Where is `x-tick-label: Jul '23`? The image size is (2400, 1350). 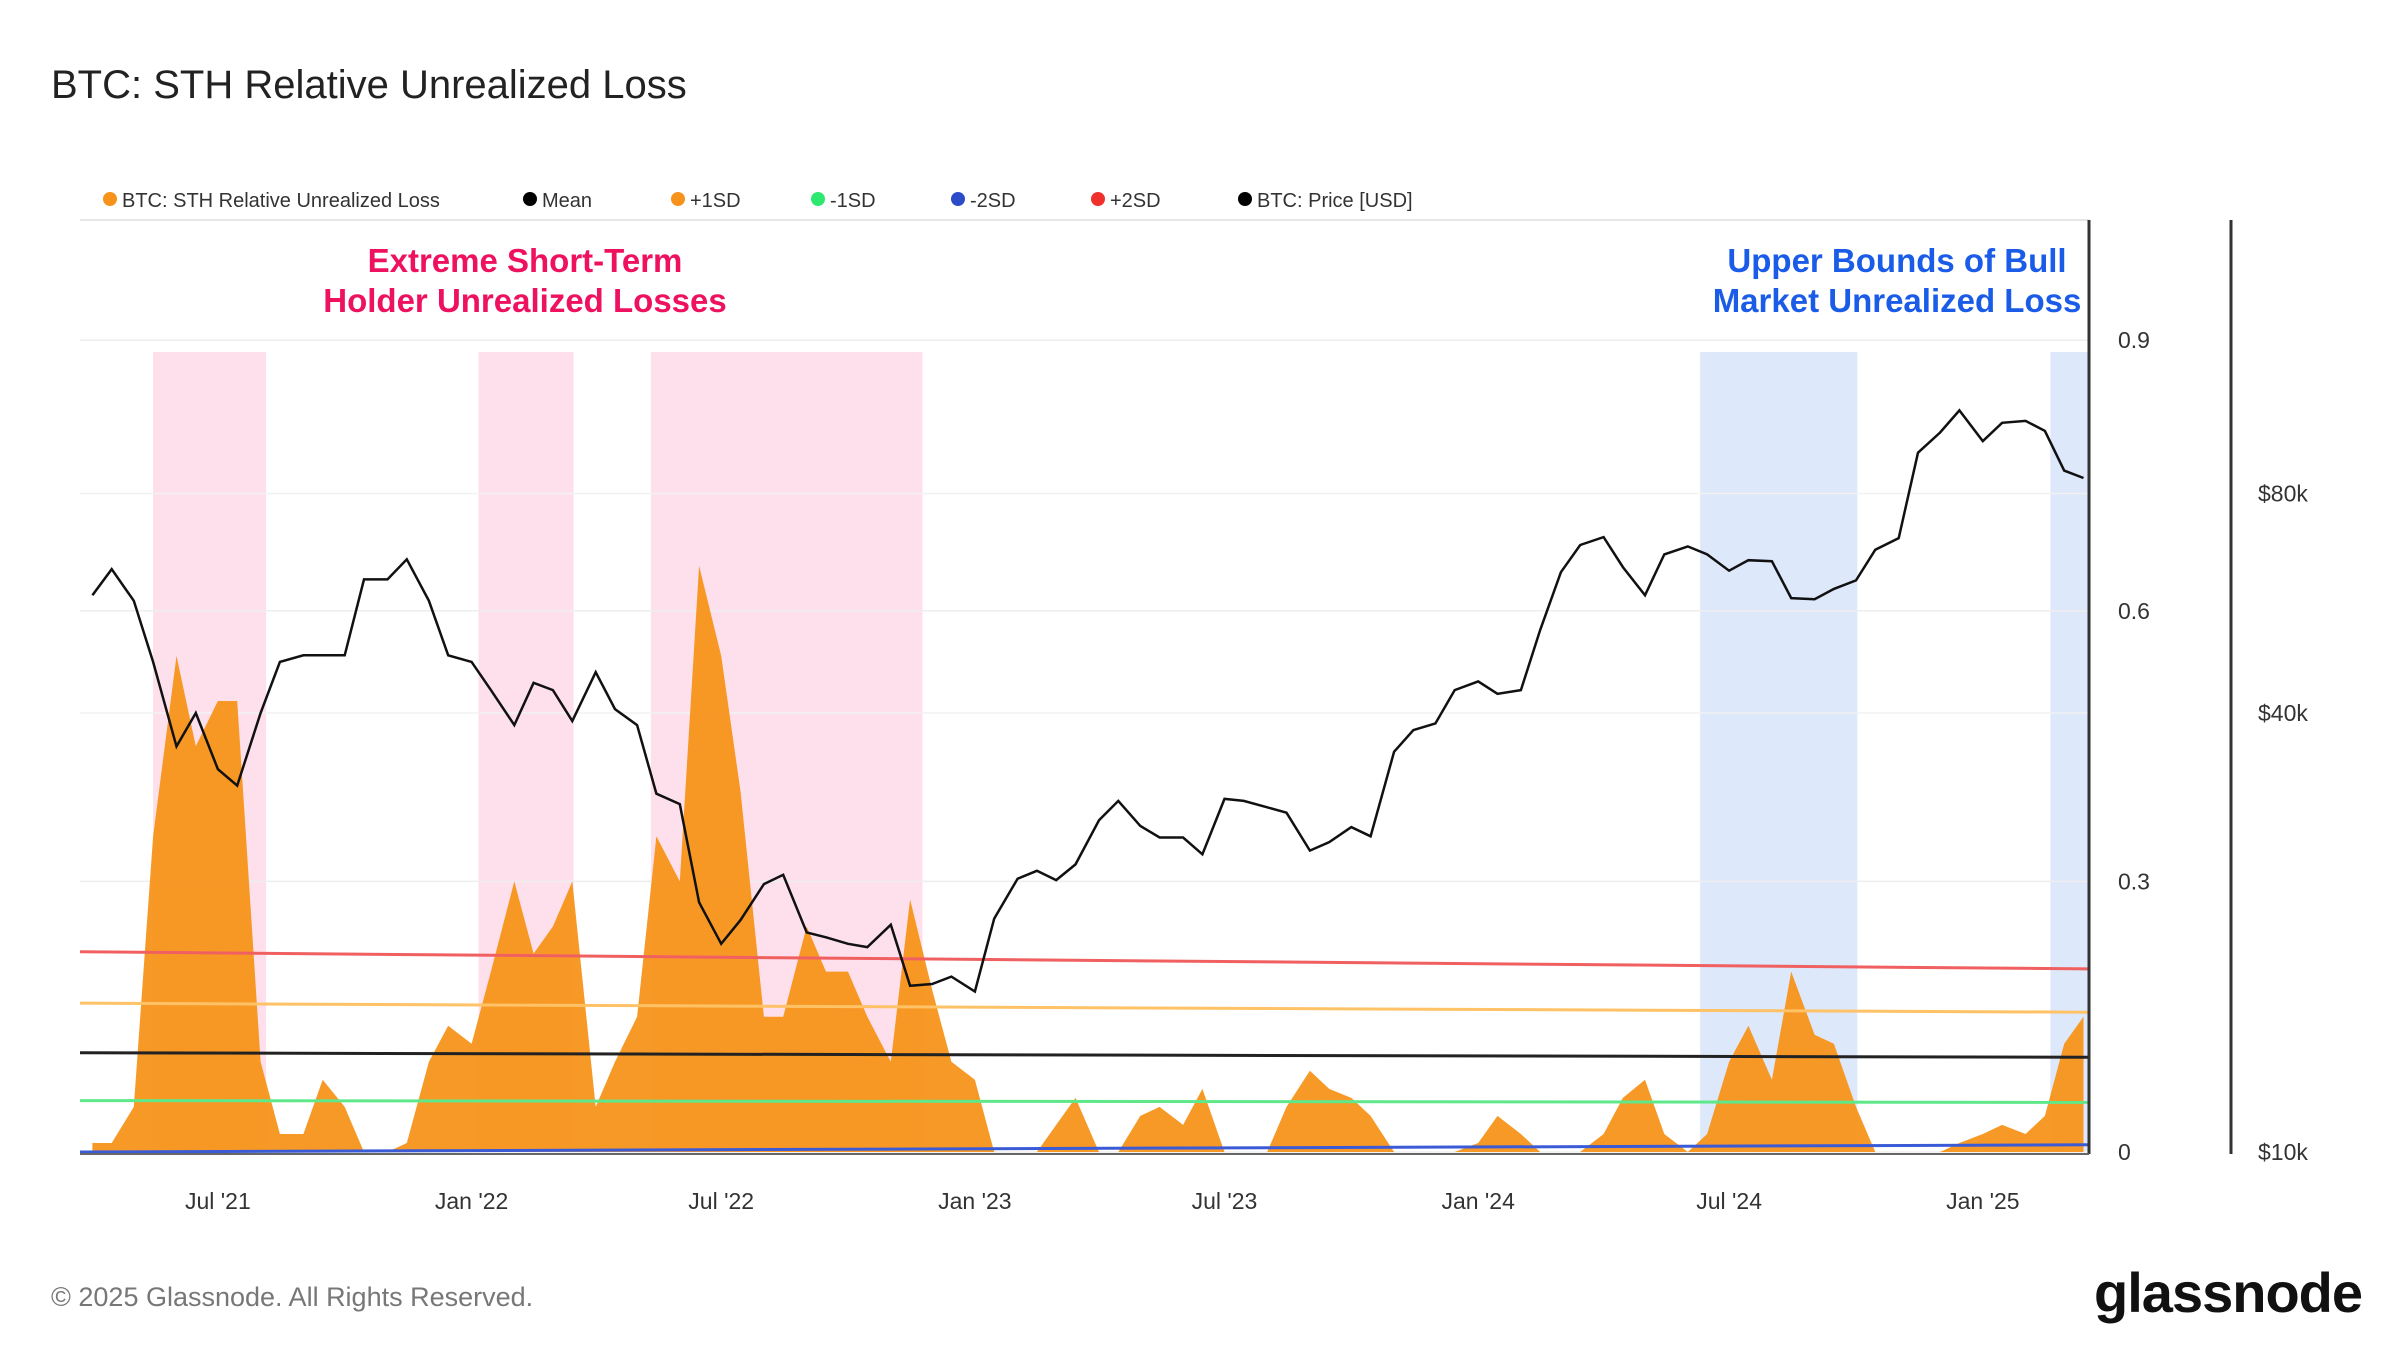 x-tick-label: Jul '23 is located at coordinates (1225, 1201).